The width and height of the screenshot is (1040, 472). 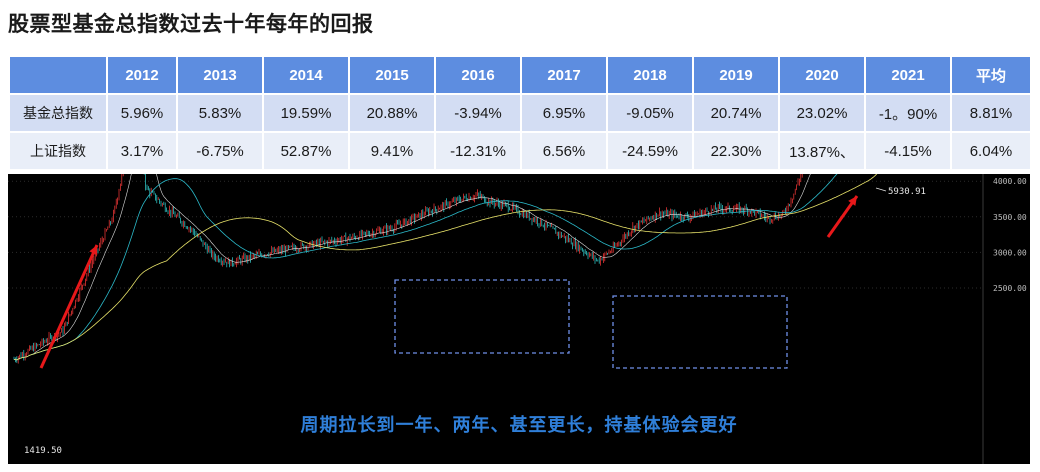 What do you see at coordinates (142, 151) in the screenshot?
I see `table-cell: 3.17%` at bounding box center [142, 151].